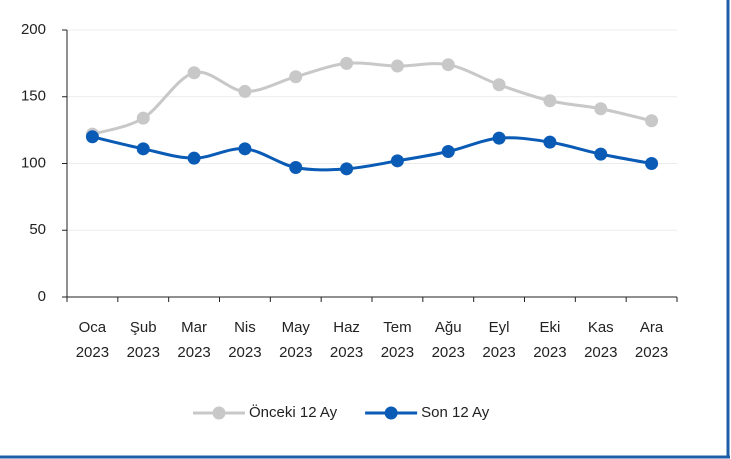 This screenshot has width=731, height=459. Describe the element at coordinates (296, 340) in the screenshot. I see `x-tick-label: May 2023` at that location.